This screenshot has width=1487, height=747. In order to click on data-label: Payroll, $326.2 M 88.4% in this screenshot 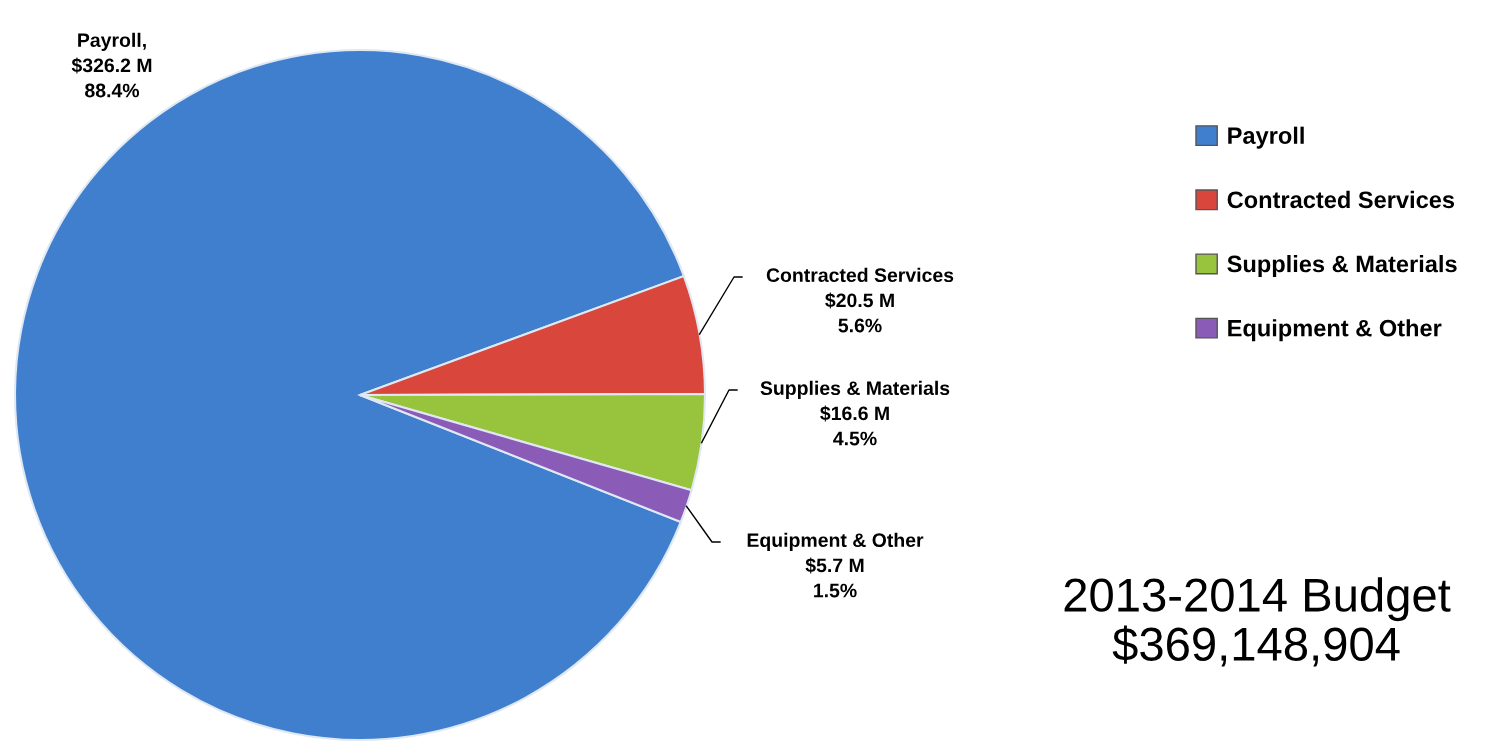, I will do `click(111, 65)`.